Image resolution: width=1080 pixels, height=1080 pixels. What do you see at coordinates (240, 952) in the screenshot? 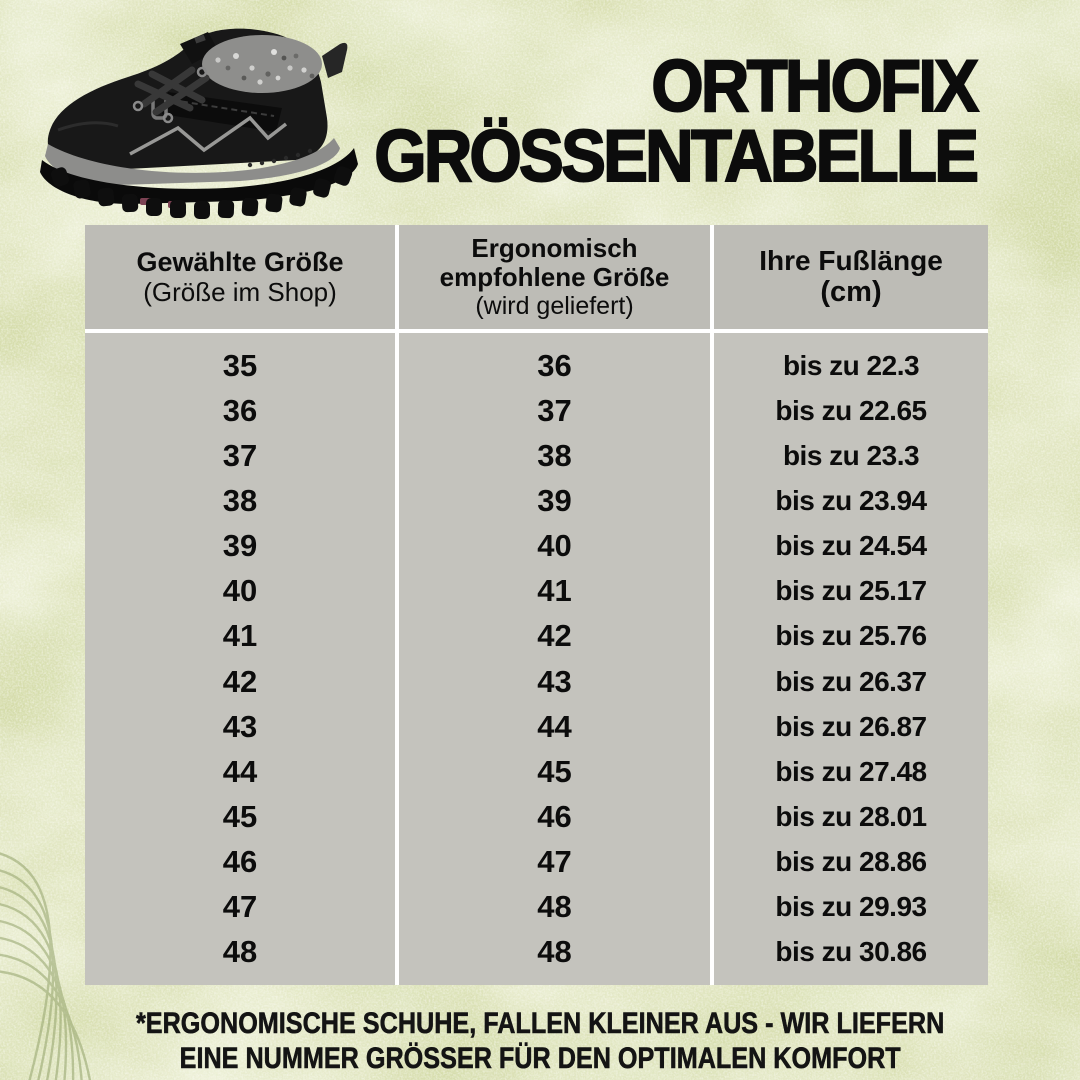
I see `size-cell-shop: 48` at bounding box center [240, 952].